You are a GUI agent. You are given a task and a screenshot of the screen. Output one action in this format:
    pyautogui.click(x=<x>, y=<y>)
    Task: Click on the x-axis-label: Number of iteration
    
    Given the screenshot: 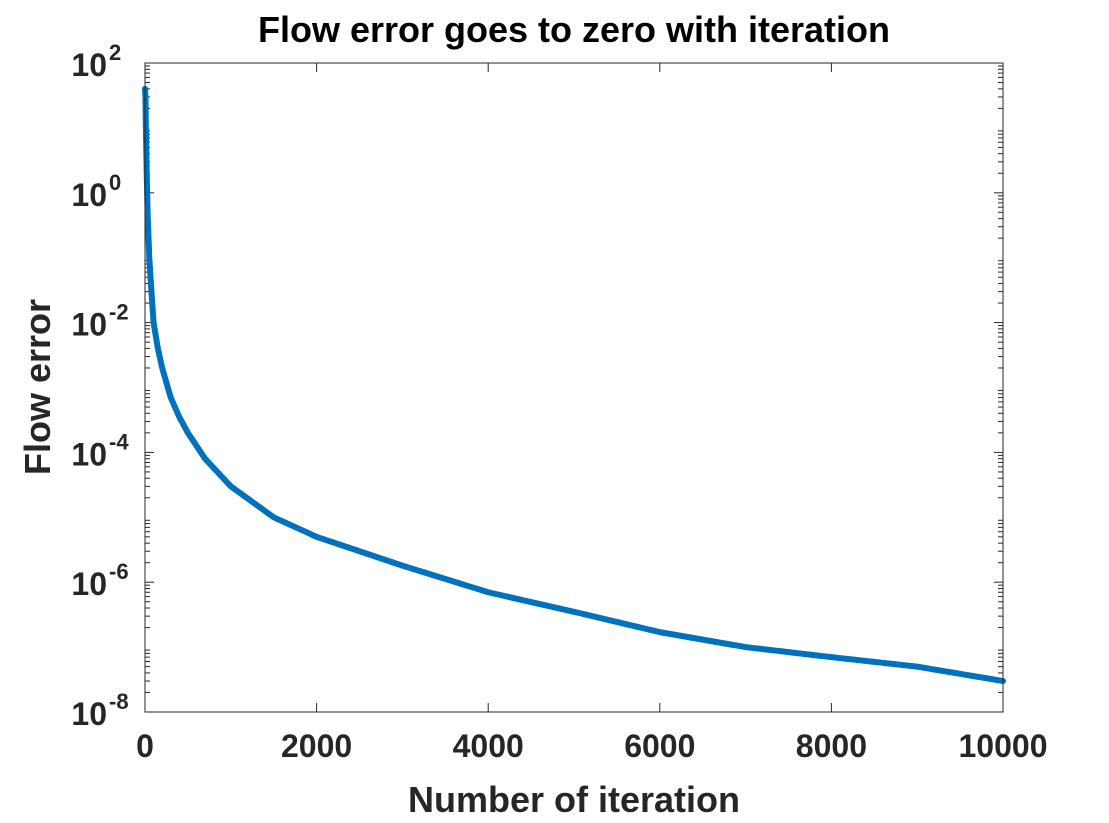 What is the action you would take?
    pyautogui.click(x=574, y=799)
    